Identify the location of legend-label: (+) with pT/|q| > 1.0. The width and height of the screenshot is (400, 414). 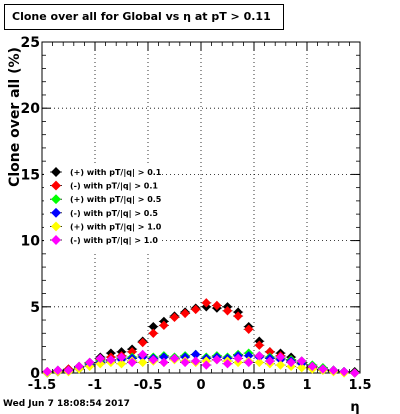
(116, 226).